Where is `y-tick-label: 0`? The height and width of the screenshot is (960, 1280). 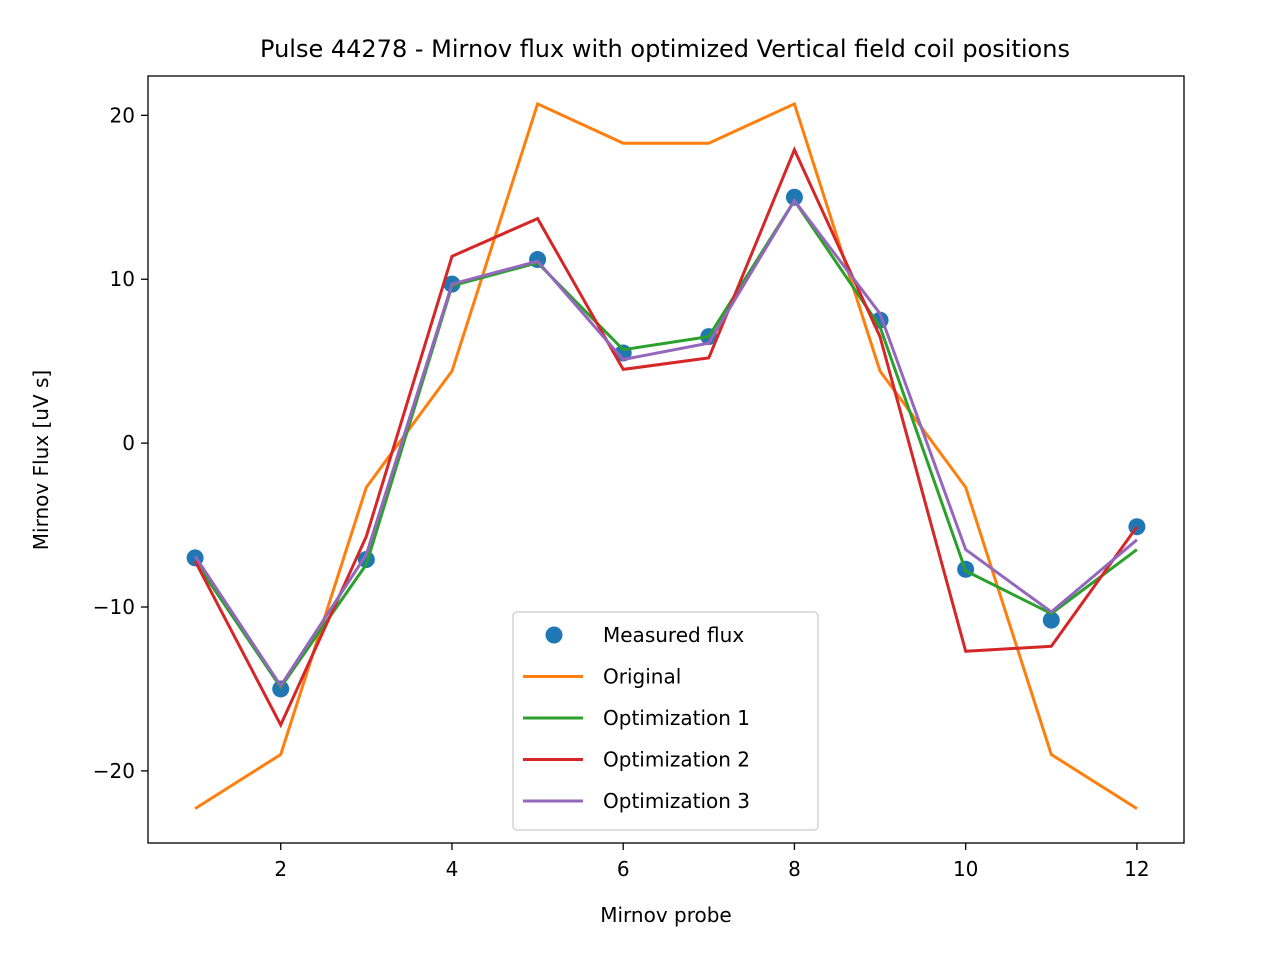
y-tick-label: 0 is located at coordinates (128, 443).